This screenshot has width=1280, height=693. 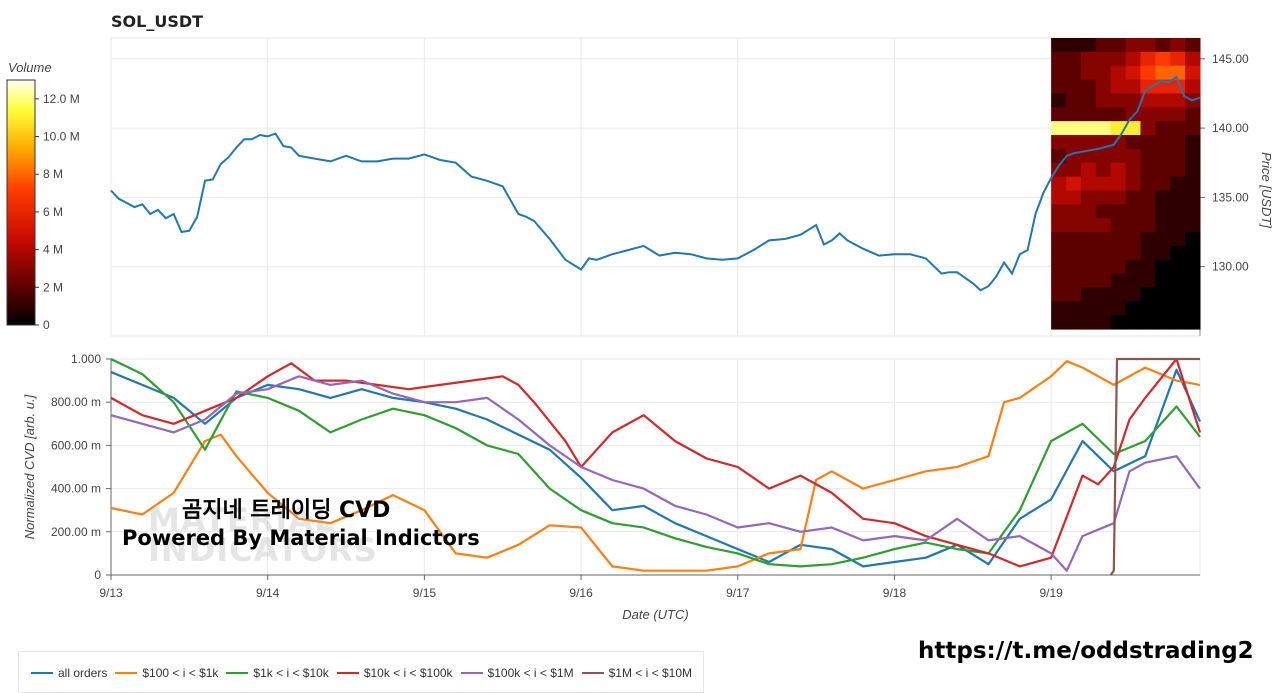 What do you see at coordinates (650, 673) in the screenshot?
I see `legend-label: $1M < i < $10M` at bounding box center [650, 673].